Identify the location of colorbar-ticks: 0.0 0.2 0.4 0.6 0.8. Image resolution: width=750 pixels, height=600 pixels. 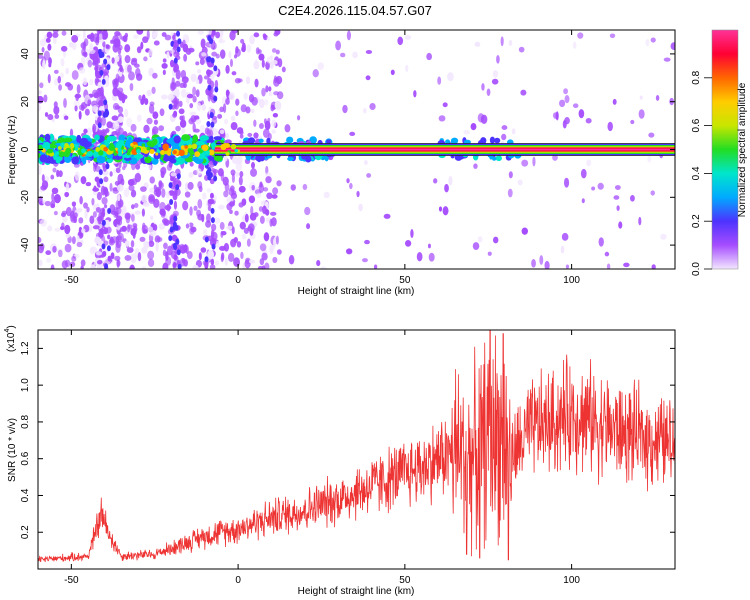
(701, 173).